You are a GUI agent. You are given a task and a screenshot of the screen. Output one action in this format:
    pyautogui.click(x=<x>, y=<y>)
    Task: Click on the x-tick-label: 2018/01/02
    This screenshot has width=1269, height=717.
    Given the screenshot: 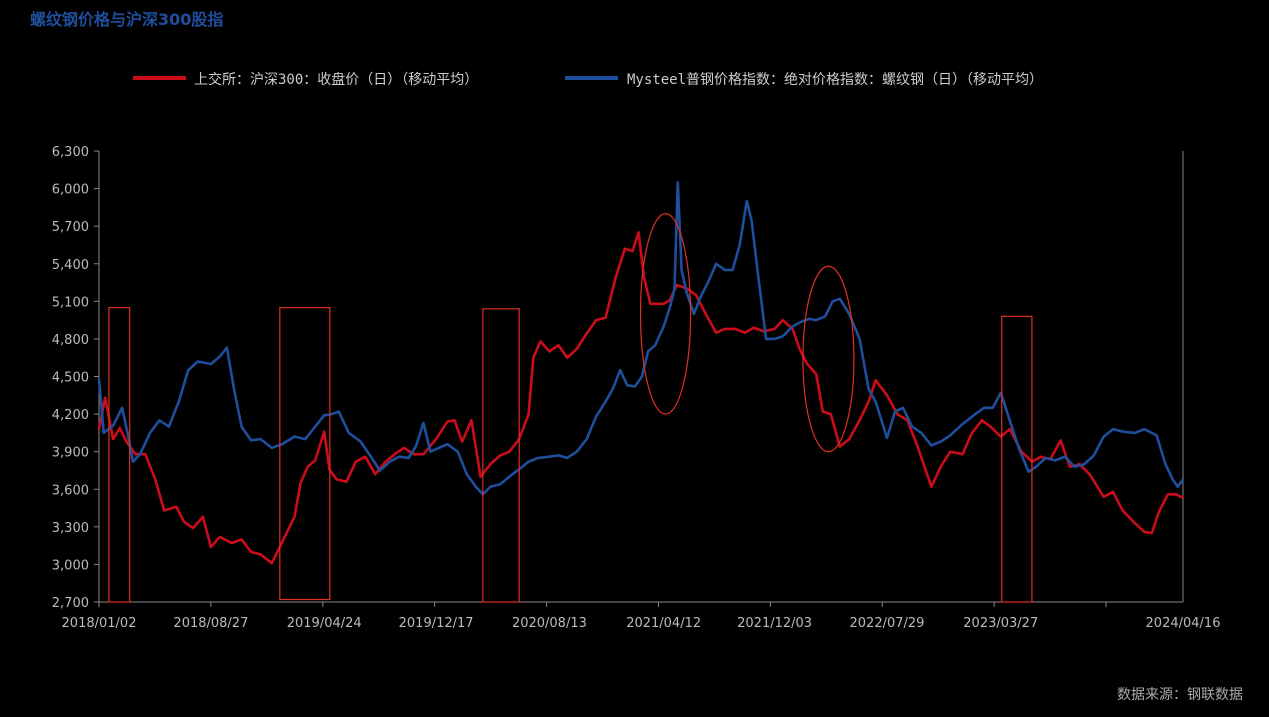 What is the action you would take?
    pyautogui.click(x=99, y=623)
    